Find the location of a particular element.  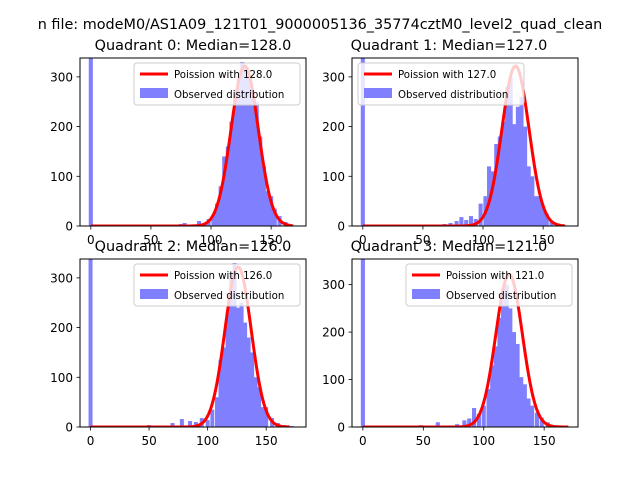

subplot-title: Quadrant 0: Median=128.0 is located at coordinates (193, 46).